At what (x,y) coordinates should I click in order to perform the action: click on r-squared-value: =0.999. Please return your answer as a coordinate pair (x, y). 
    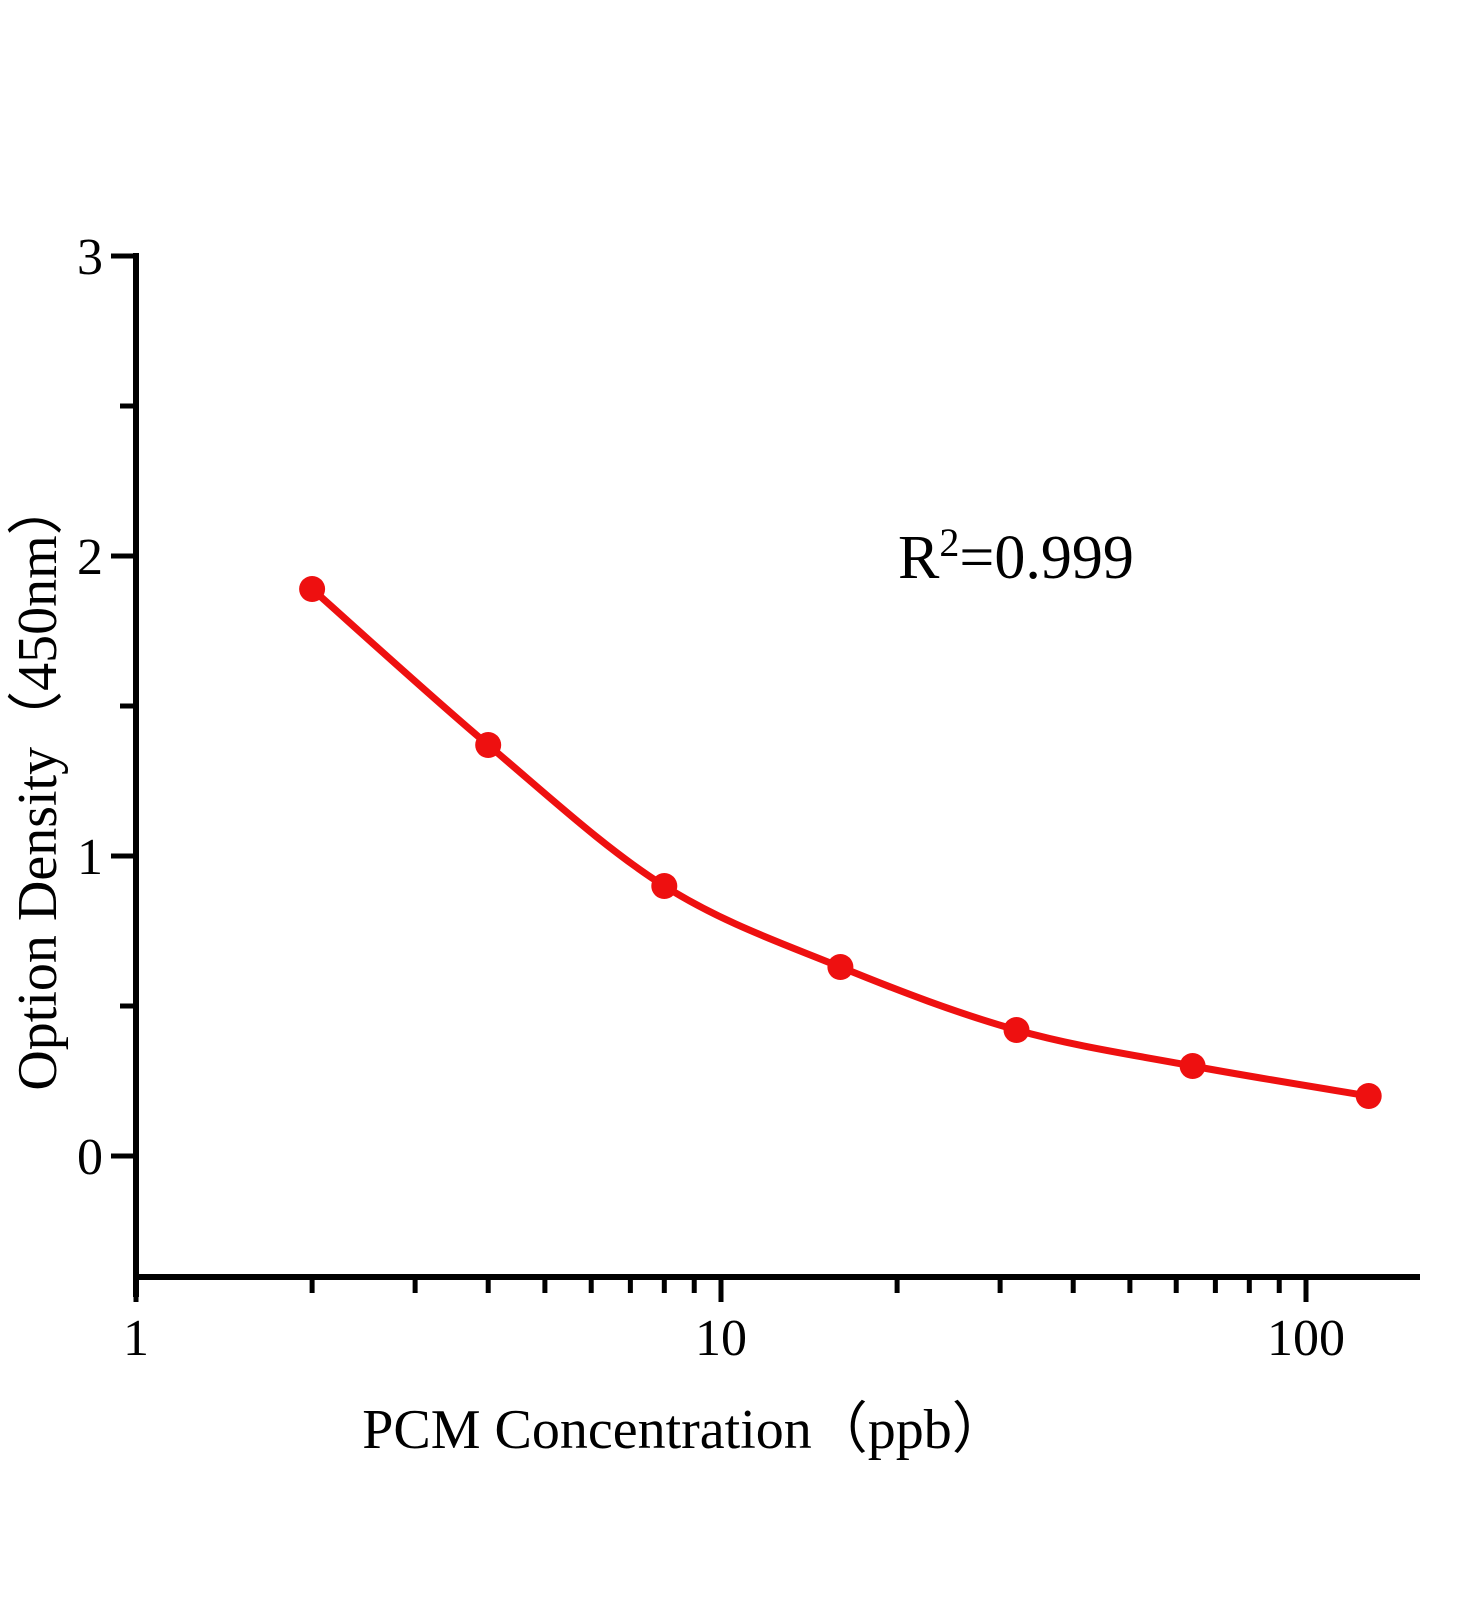
    Looking at the image, I should click on (1046, 558).